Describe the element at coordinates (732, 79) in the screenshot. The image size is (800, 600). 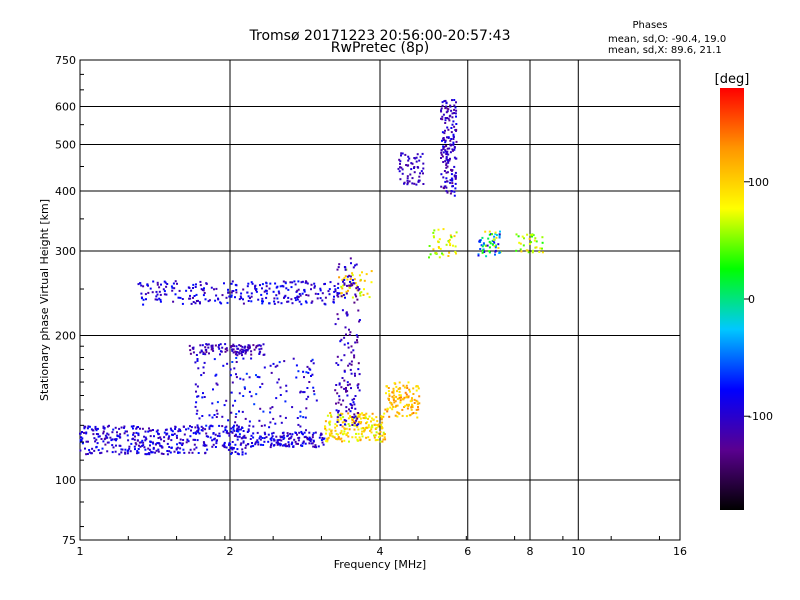
I see `colorbar-label: [deg]` at that location.